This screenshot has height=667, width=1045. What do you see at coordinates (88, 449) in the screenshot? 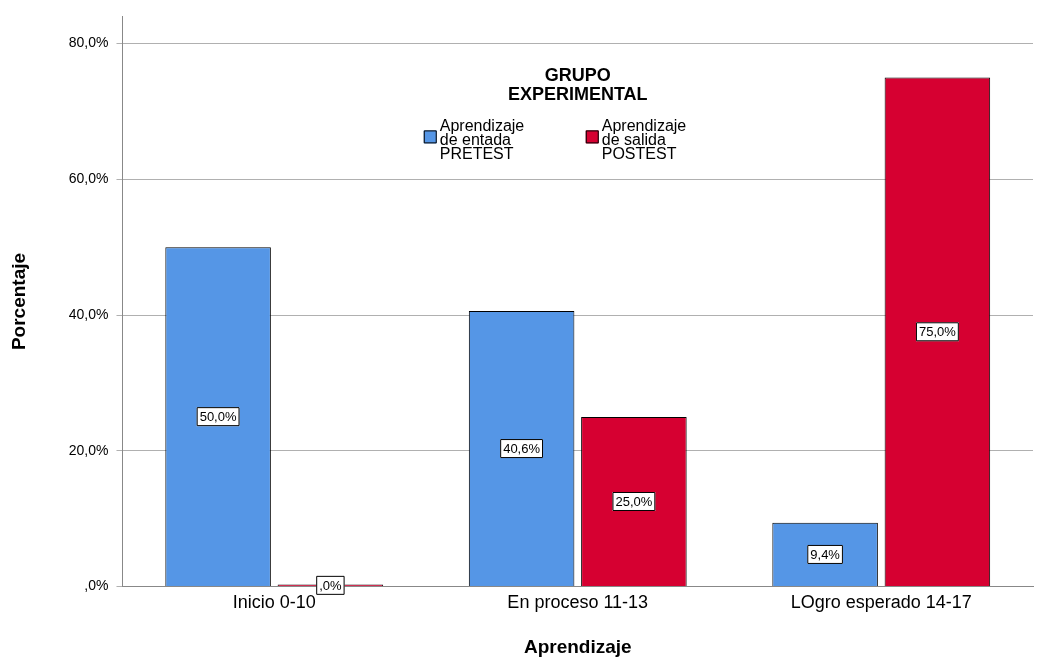
I see `y-tick-label: 20,0%` at bounding box center [88, 449].